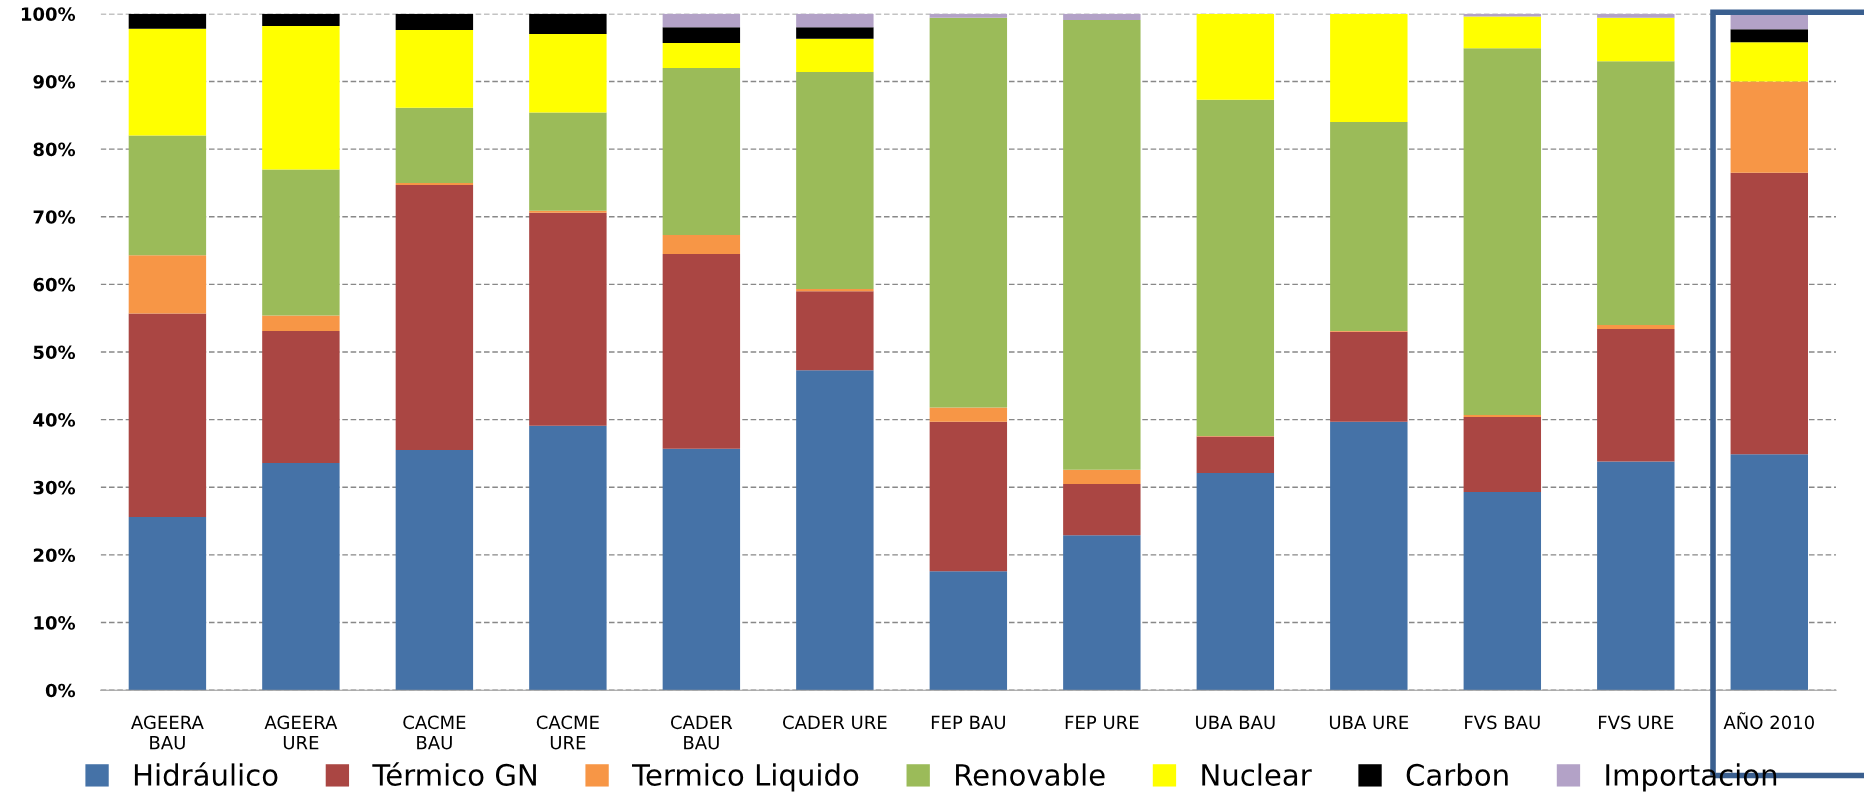  I want to click on x-tick-label: UBA BAU, so click(1235, 722).